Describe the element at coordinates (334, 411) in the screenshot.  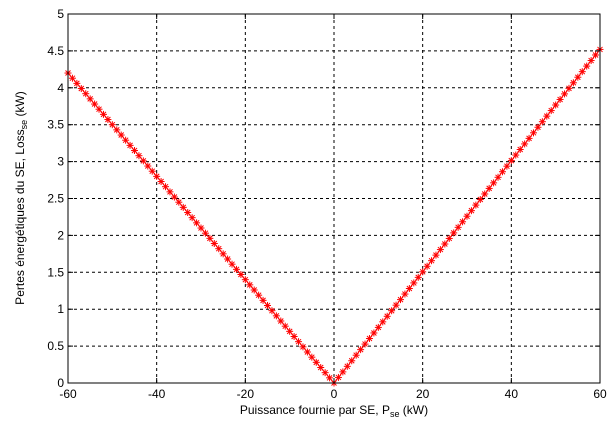
I see `x-axis-label: Puissance fournie par SE, Pse (kW)` at that location.